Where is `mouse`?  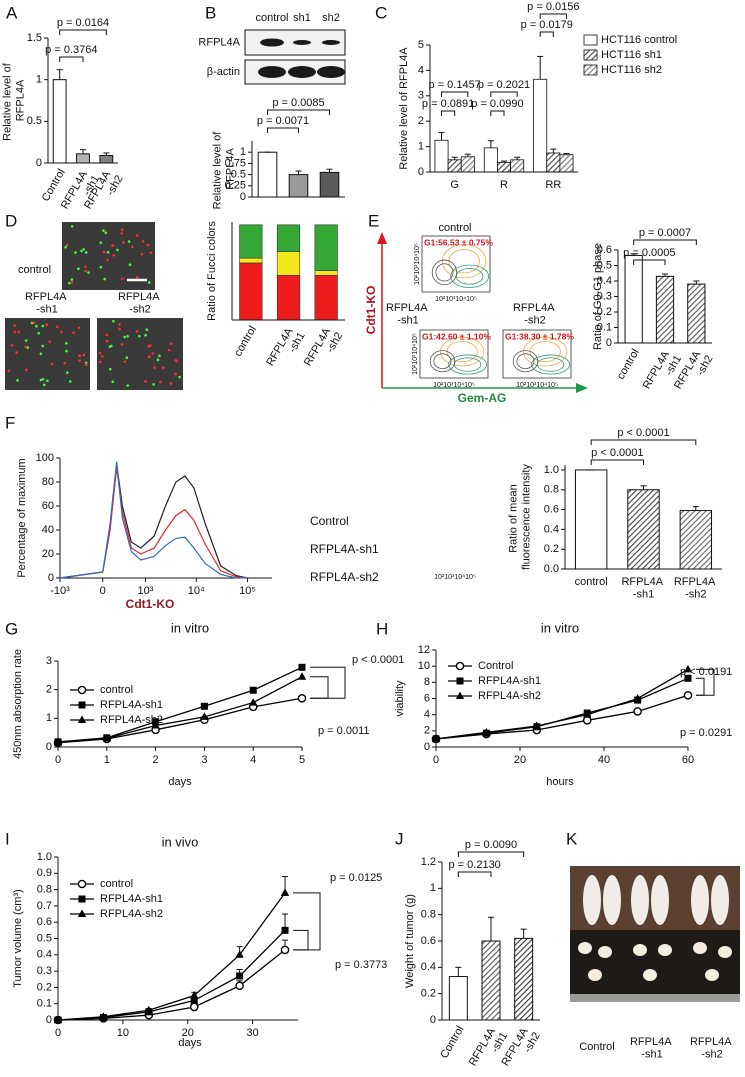 mouse is located at coordinates (660, 900).